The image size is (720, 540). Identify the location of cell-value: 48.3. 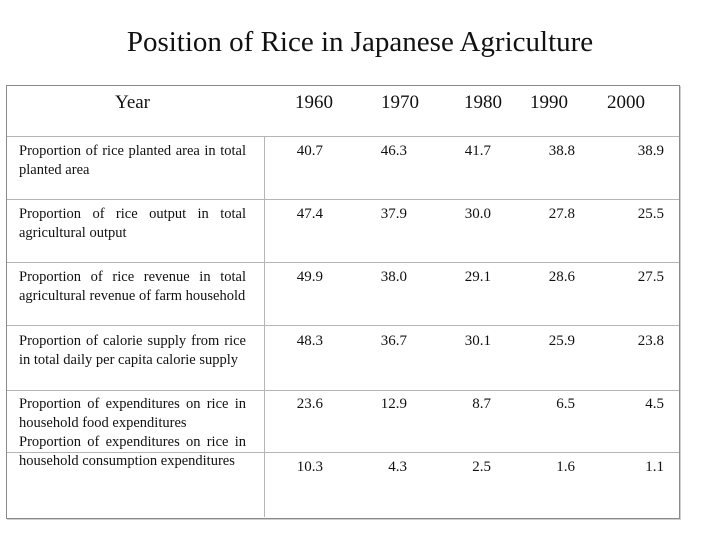
(309, 341).